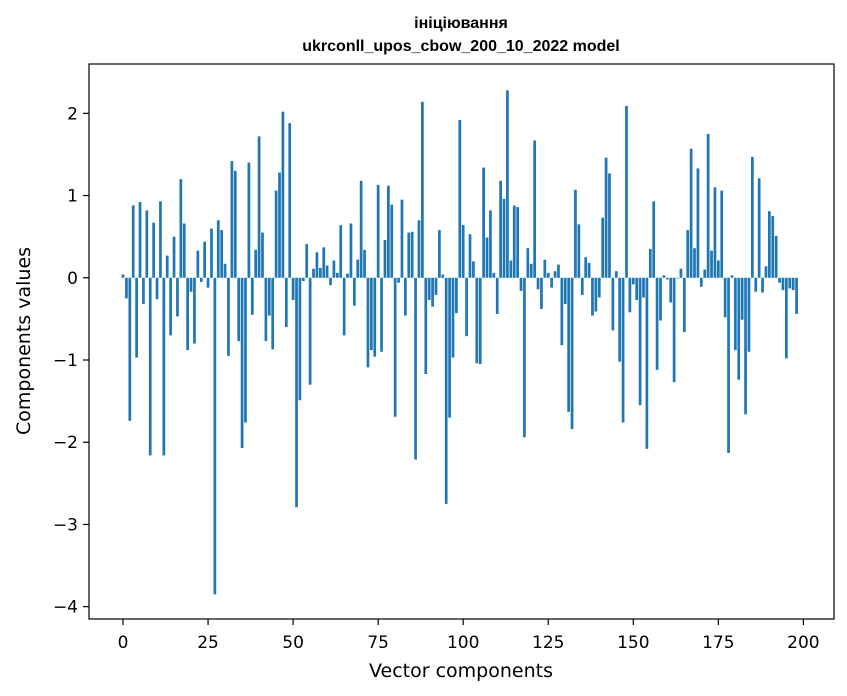 The width and height of the screenshot is (847, 696). Describe the element at coordinates (72, 197) in the screenshot. I see `y-tick-label: 1` at that location.